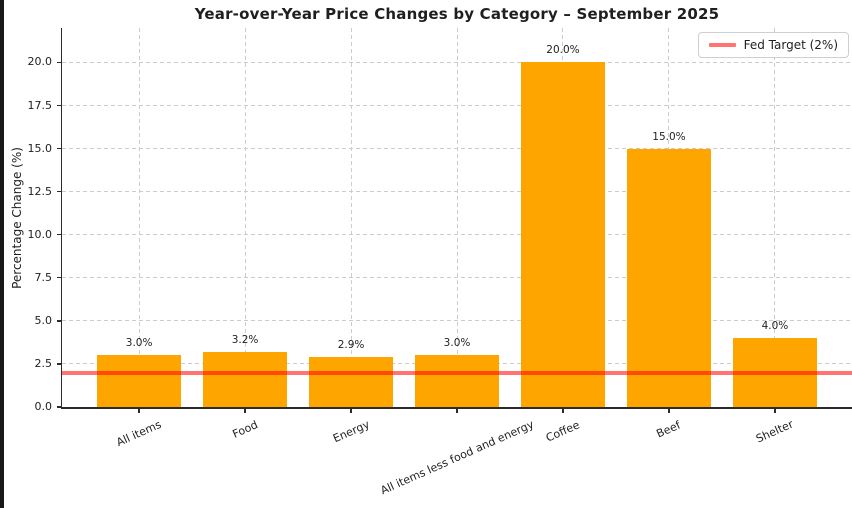 The height and width of the screenshot is (508, 852). I want to click on bar-coffee, so click(563, 234).